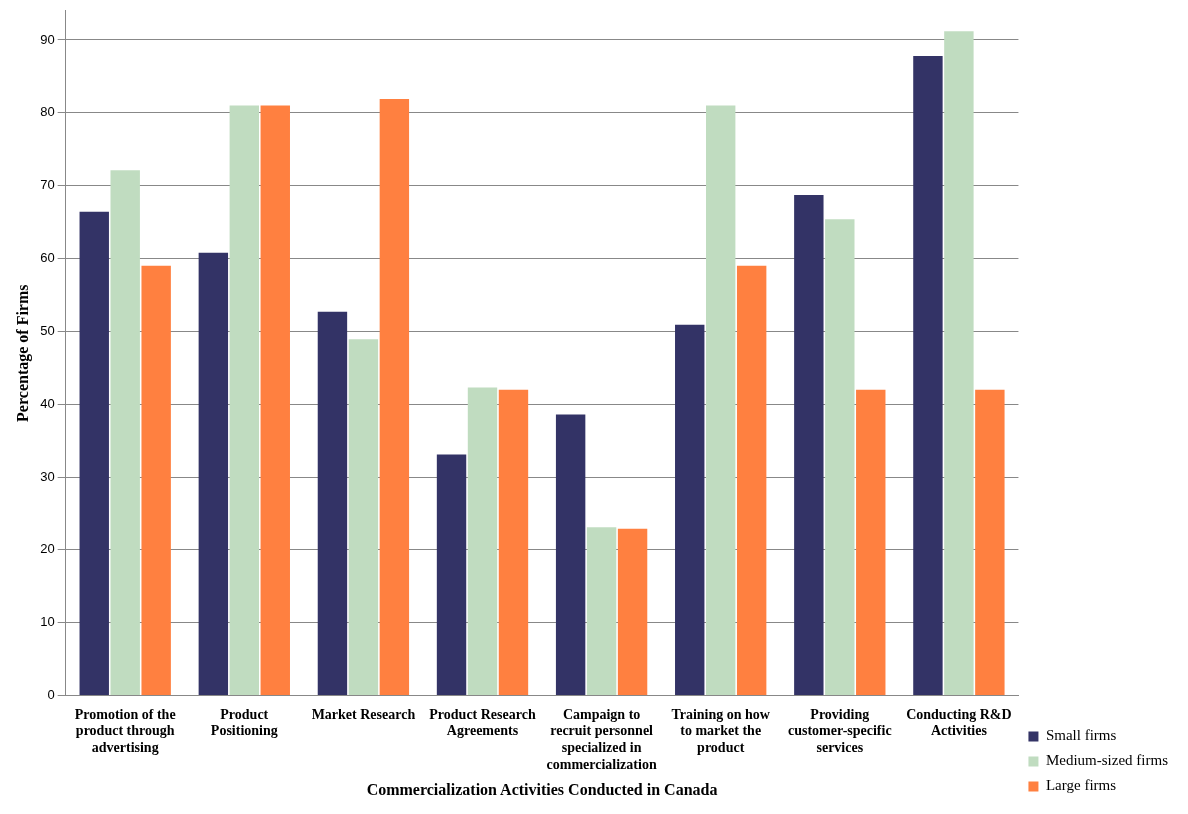  Describe the element at coordinates (47, 330) in the screenshot. I see `y-tick-label: 50` at that location.